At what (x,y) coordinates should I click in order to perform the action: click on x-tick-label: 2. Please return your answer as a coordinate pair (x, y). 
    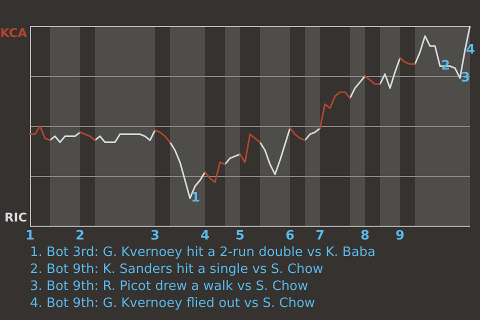
    Looking at the image, I should click on (80, 236).